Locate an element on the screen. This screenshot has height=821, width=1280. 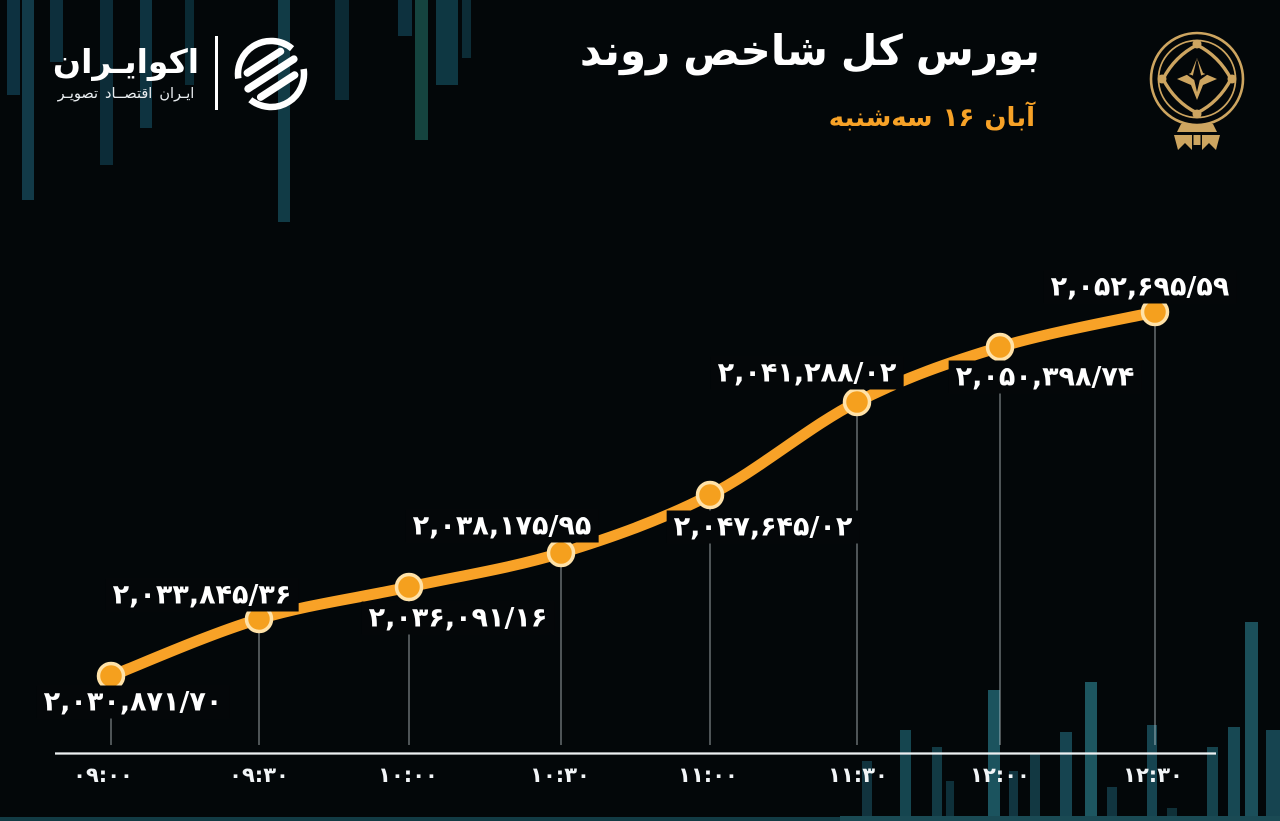
brand-tagline: تصویـر اقتصــاد ایـران is located at coordinates (126, 94).